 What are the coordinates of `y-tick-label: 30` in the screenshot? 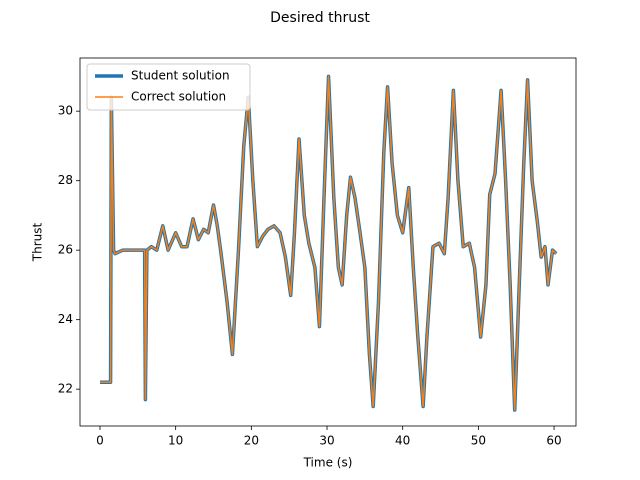 It's located at (65, 111).